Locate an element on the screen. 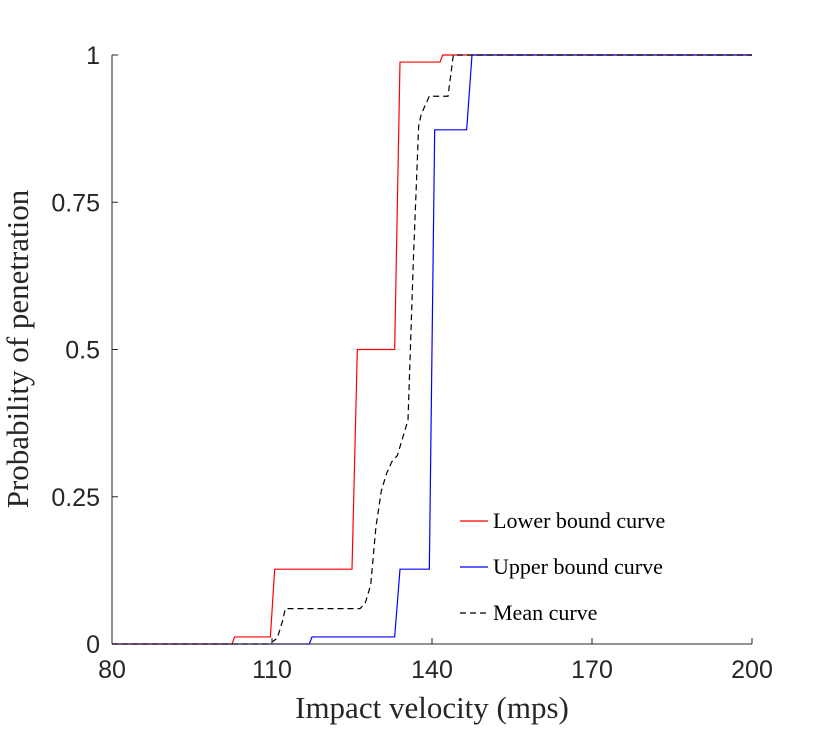 This screenshot has height=730, width=830. y-tick-label: 0.75 is located at coordinates (75, 203).